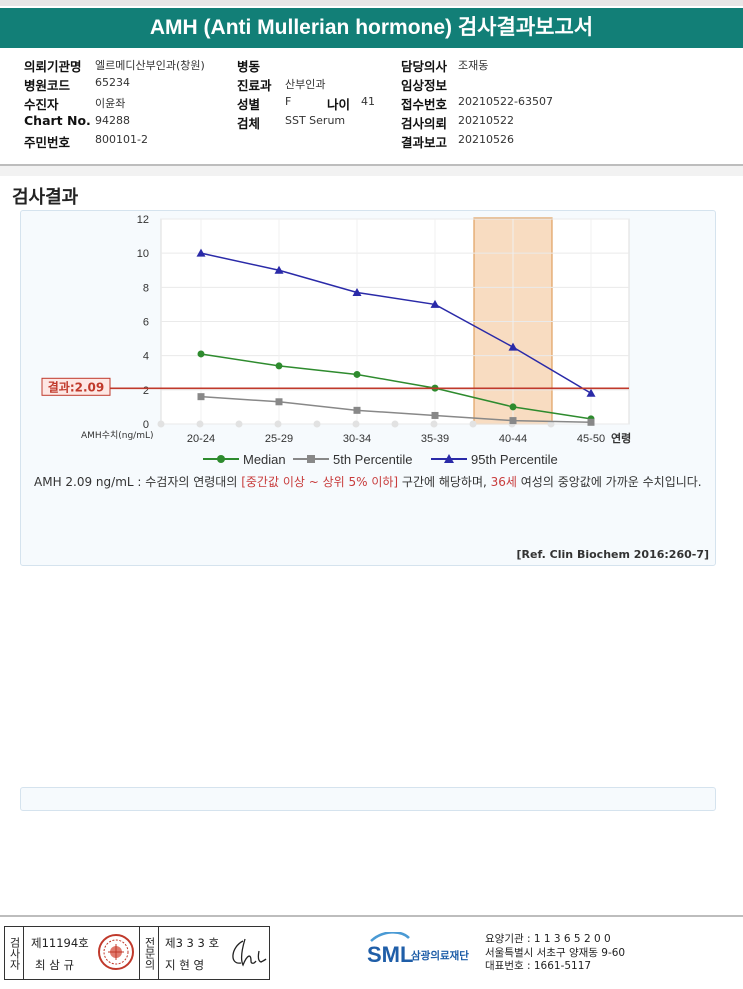 This screenshot has height=989, width=743. I want to click on report-title: AMH (Anti Mullerian hormone) 검사결과보고서, so click(371, 28).